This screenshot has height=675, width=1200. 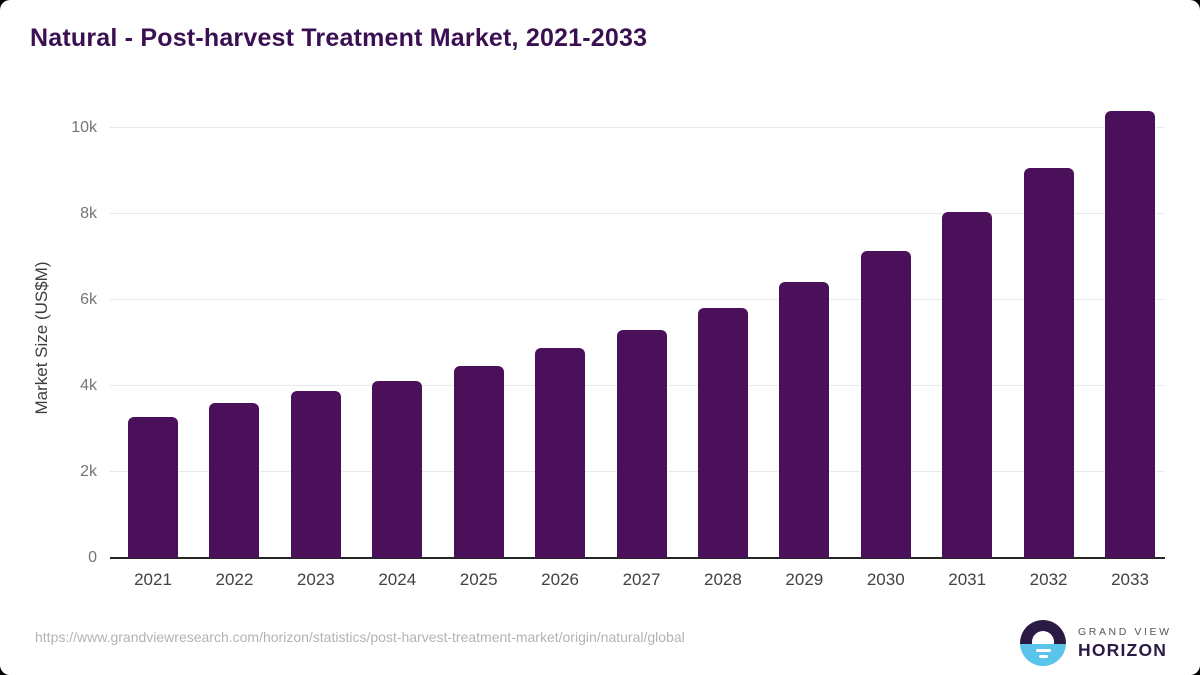 I want to click on bar-2027, so click(x=641, y=443).